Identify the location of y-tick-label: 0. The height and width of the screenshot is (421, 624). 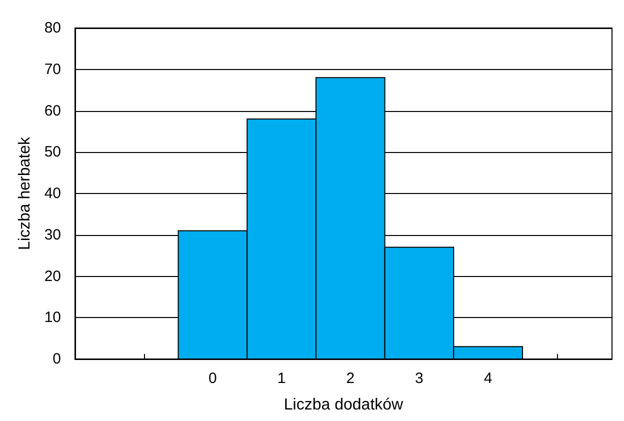
(56, 359).